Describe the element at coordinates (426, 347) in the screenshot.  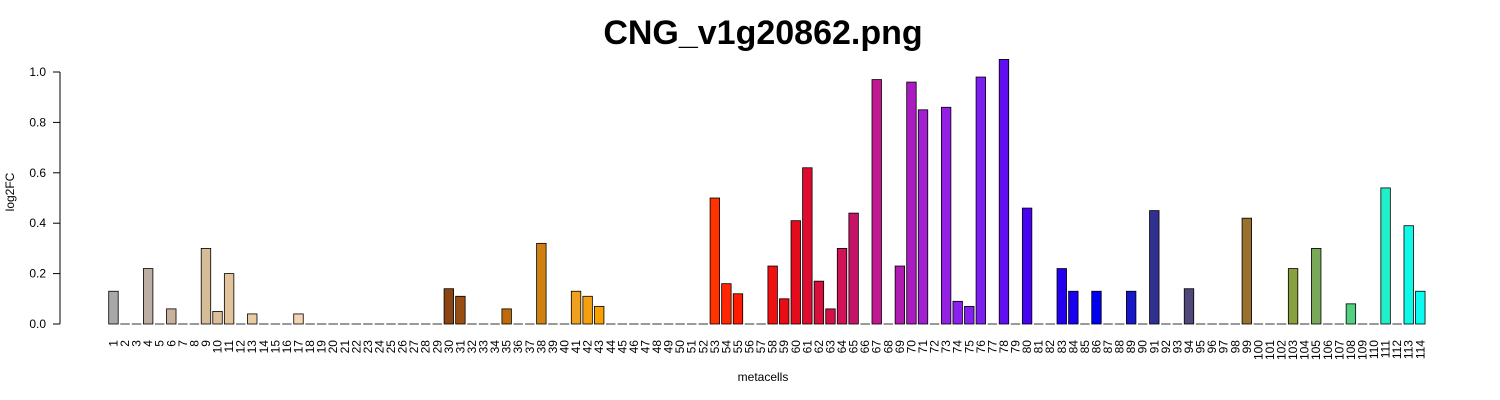
I see `x-tick-label: 28` at that location.